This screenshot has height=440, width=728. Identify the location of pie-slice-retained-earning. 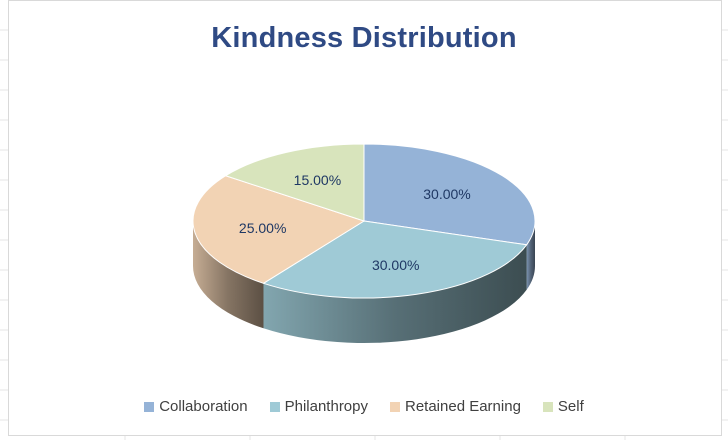
(279, 229).